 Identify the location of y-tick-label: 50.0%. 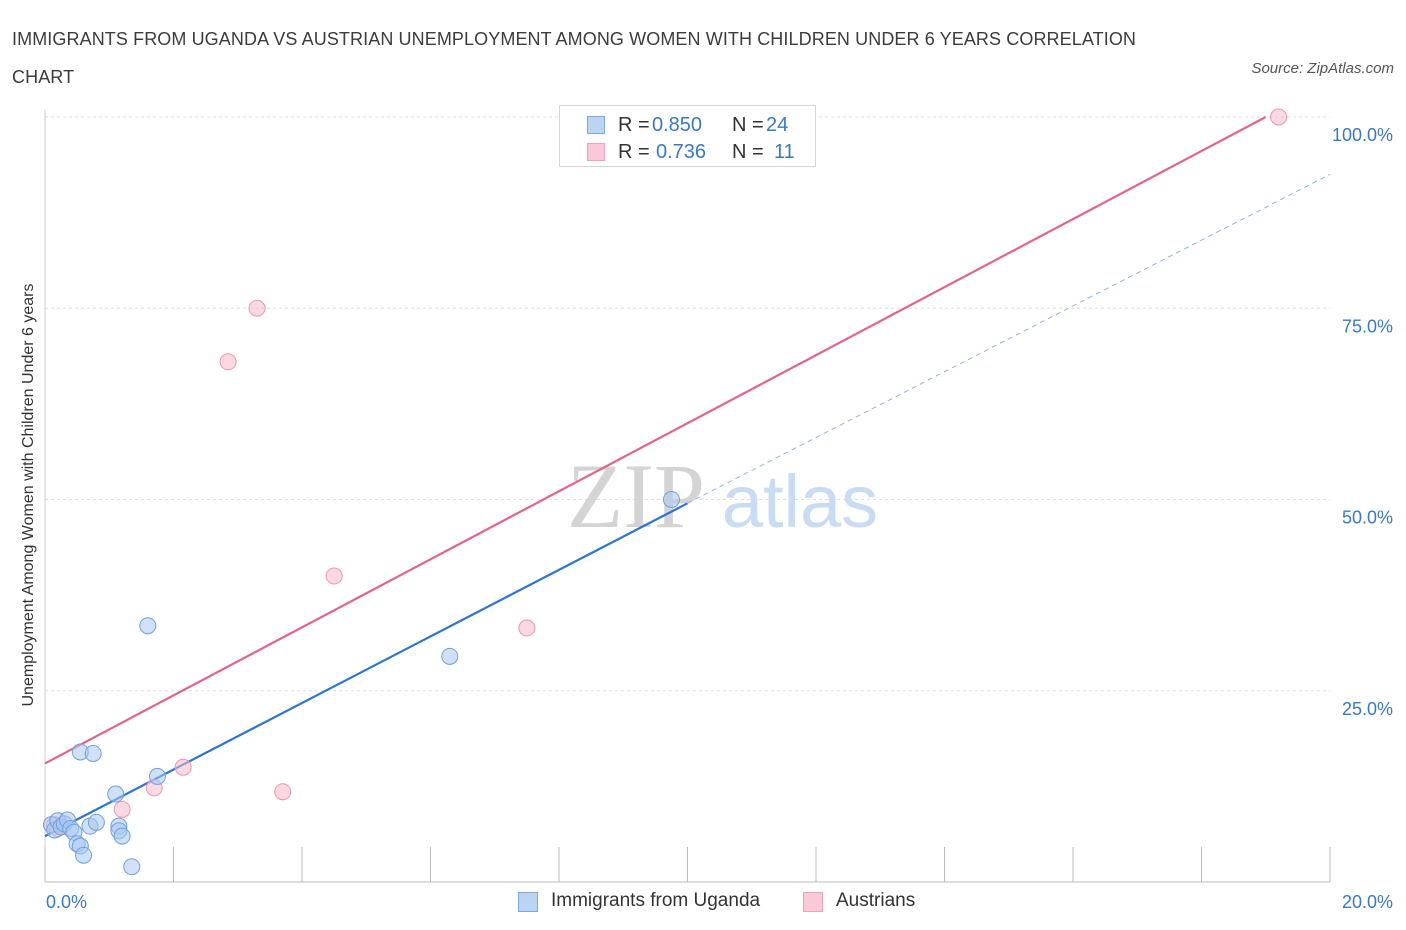
(1367, 518).